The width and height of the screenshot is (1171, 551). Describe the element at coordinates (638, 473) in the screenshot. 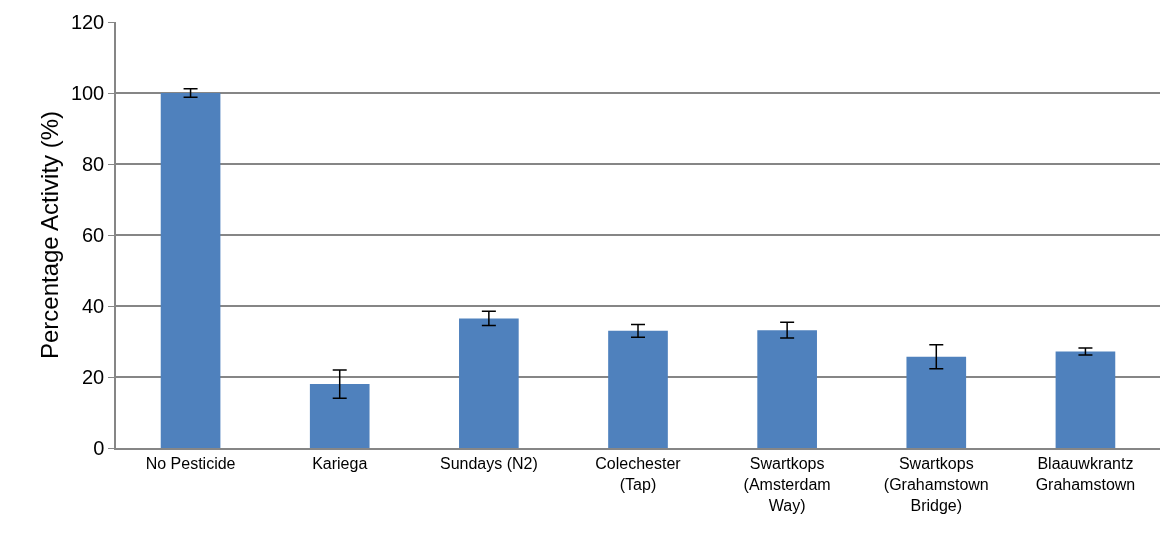

I see `x-tick-label: Colechester (Tap)` at that location.